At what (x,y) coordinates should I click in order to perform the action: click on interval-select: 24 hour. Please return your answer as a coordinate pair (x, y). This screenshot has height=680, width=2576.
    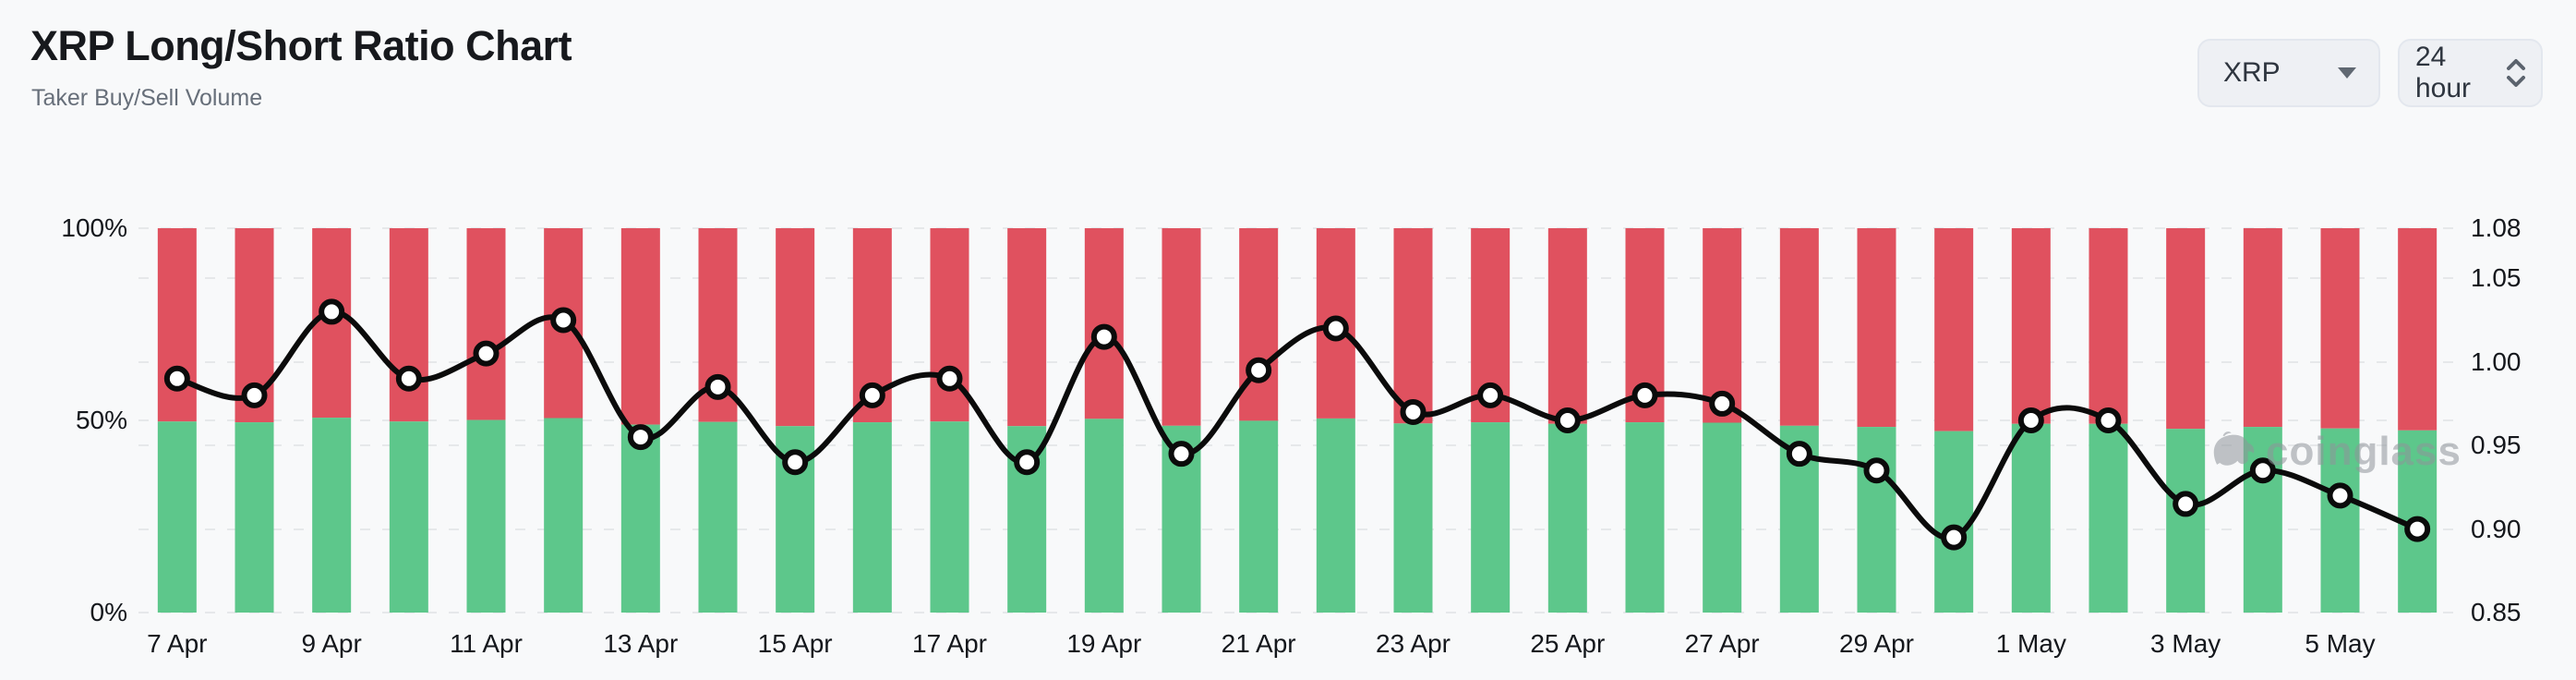
    Looking at the image, I should click on (2470, 73).